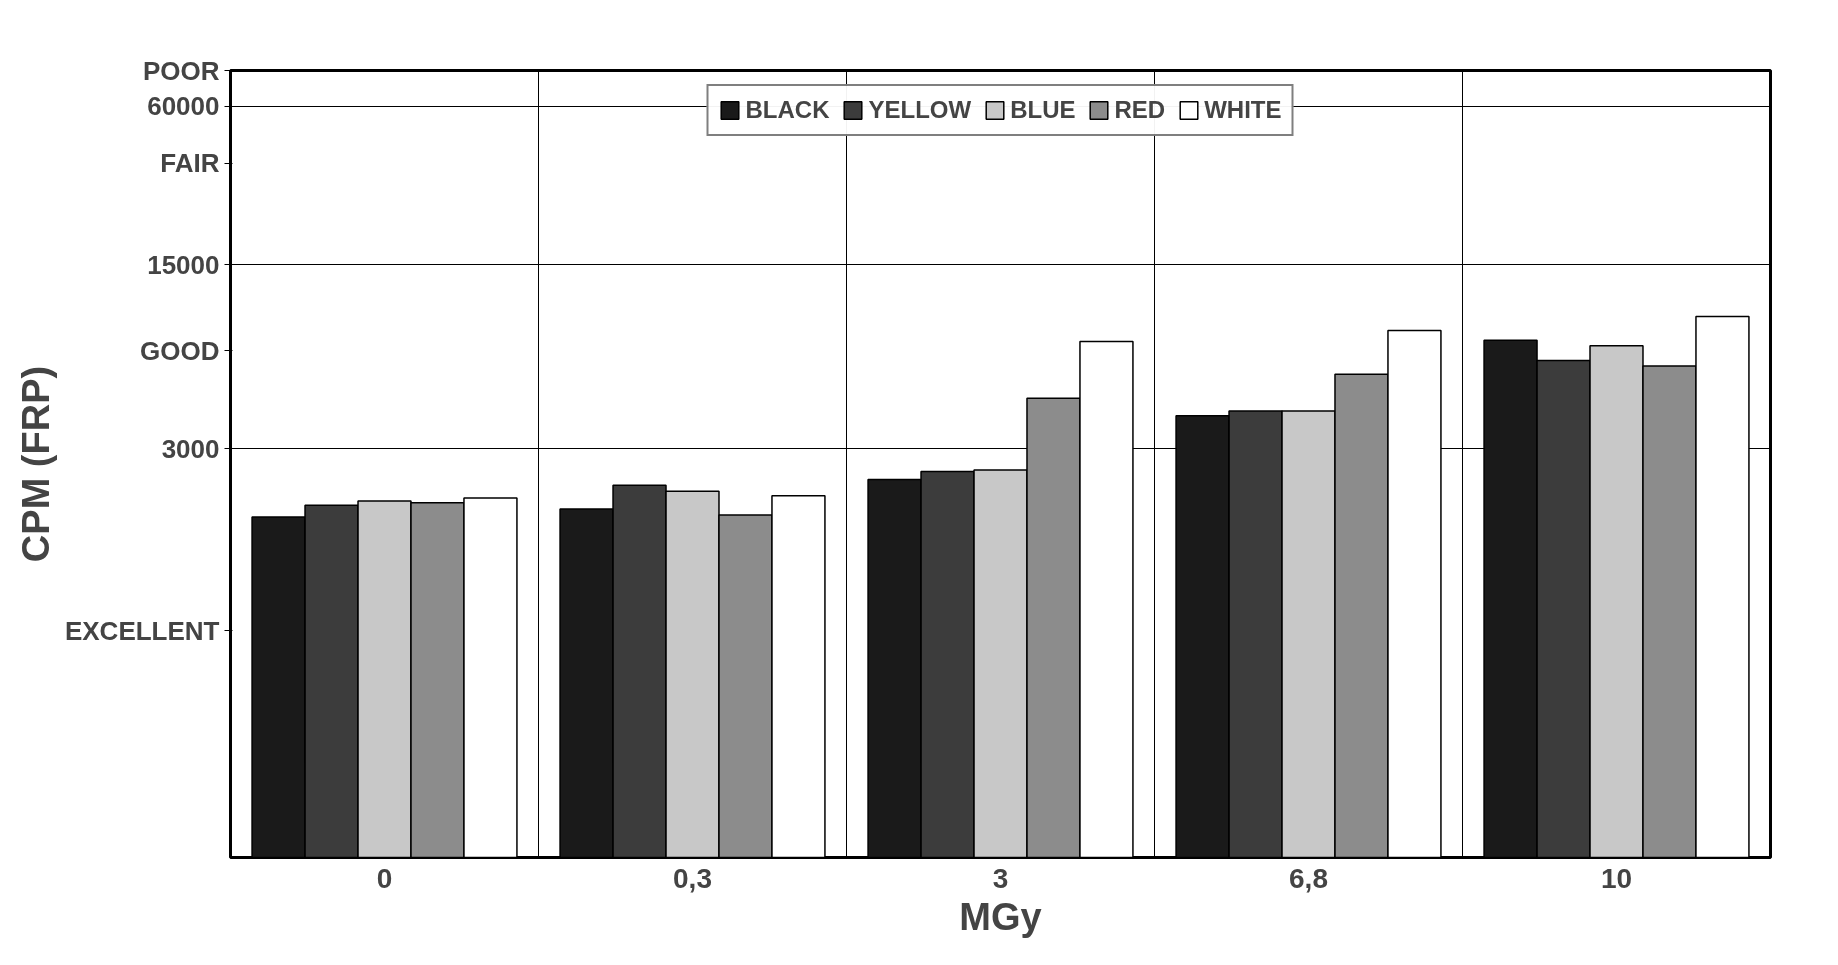  I want to click on legend-label: YELLOW, so click(920, 110).